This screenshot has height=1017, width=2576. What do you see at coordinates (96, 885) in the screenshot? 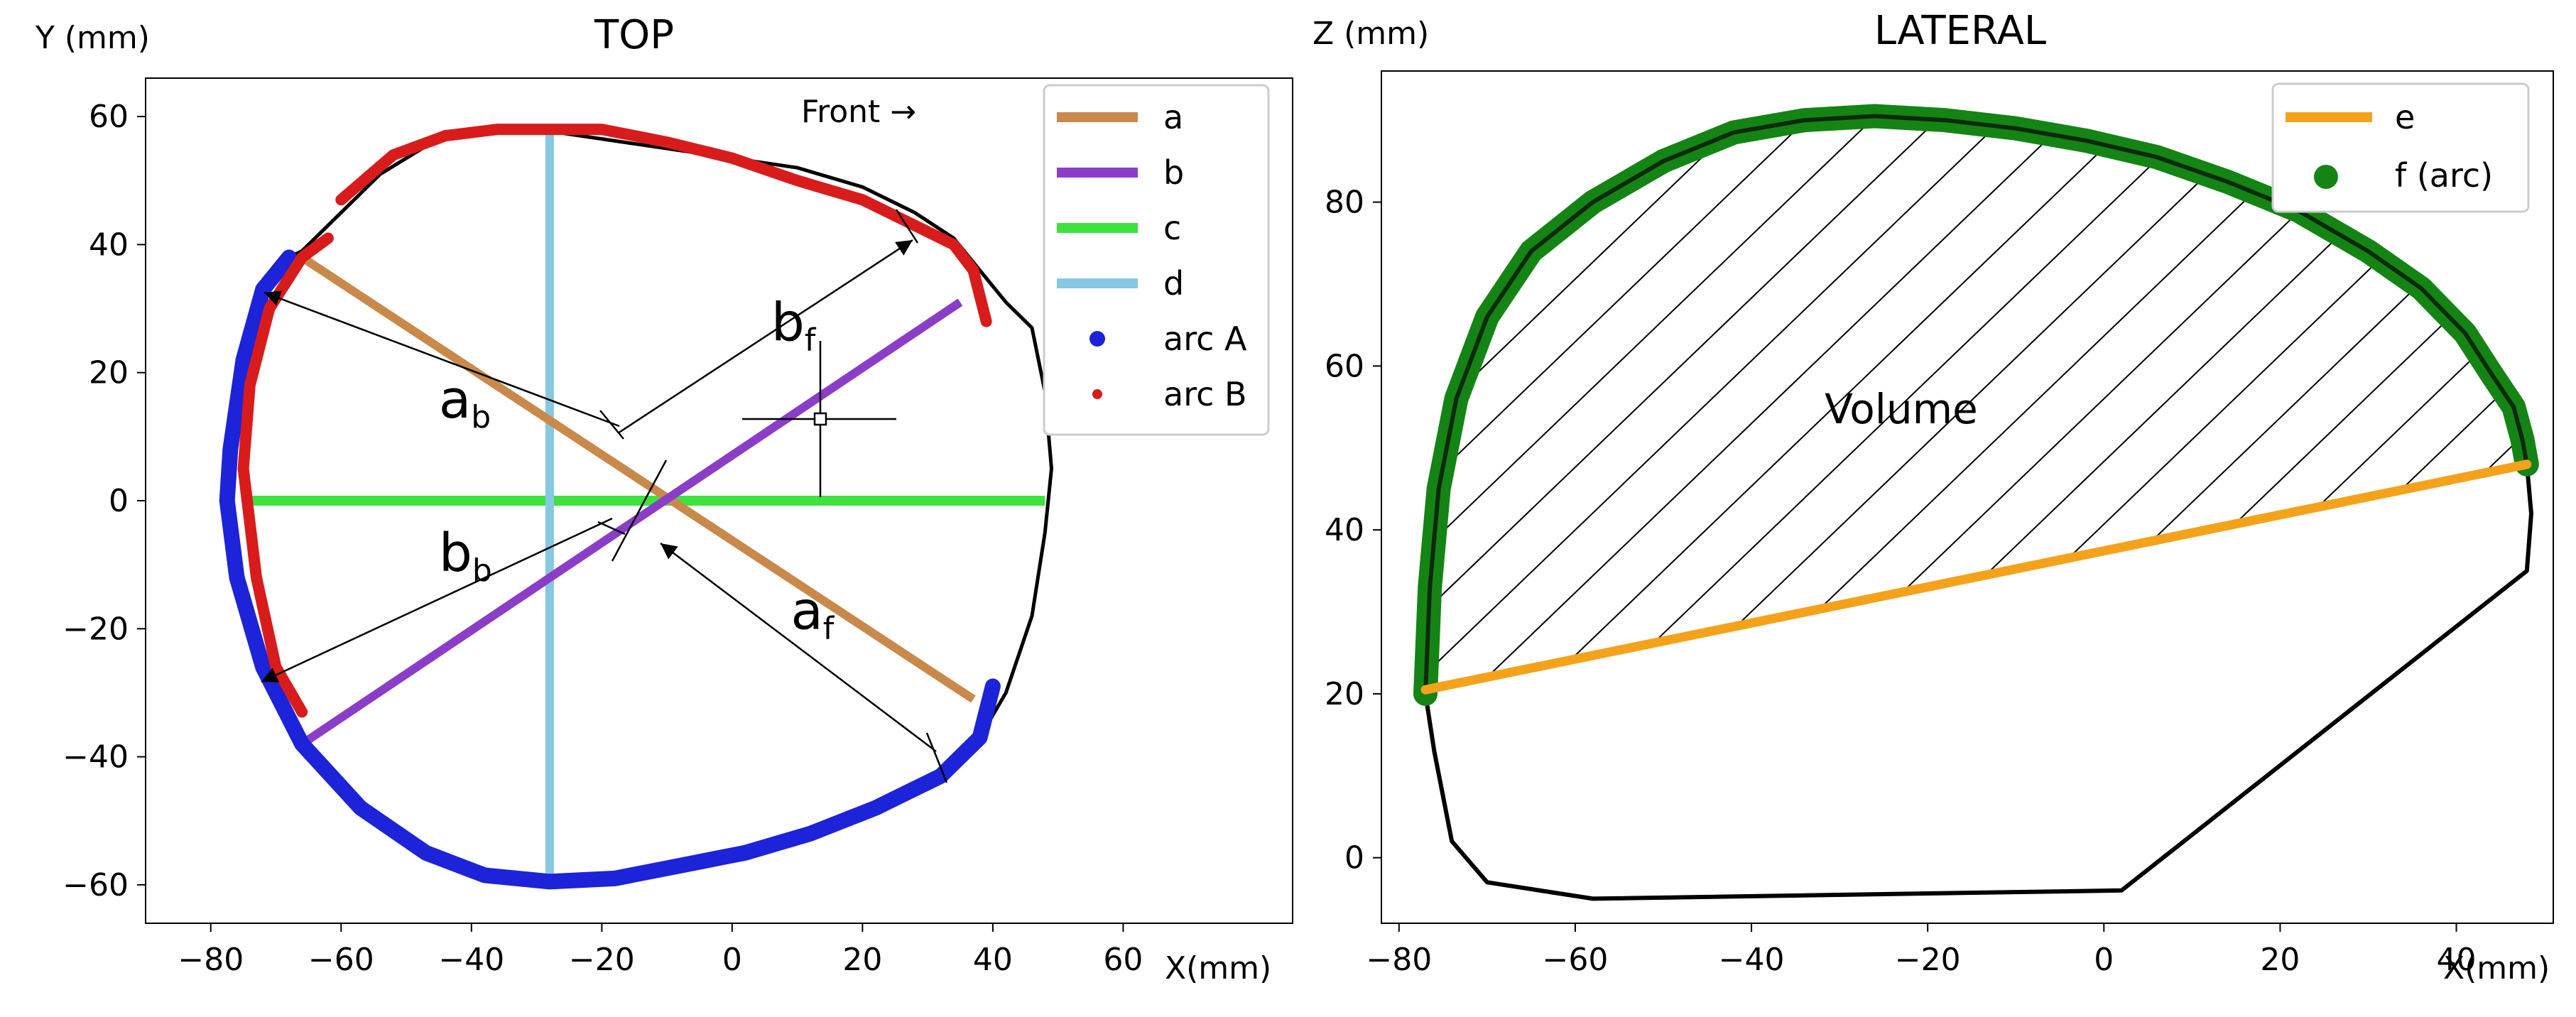
I see `y-tick-label: −60` at bounding box center [96, 885].